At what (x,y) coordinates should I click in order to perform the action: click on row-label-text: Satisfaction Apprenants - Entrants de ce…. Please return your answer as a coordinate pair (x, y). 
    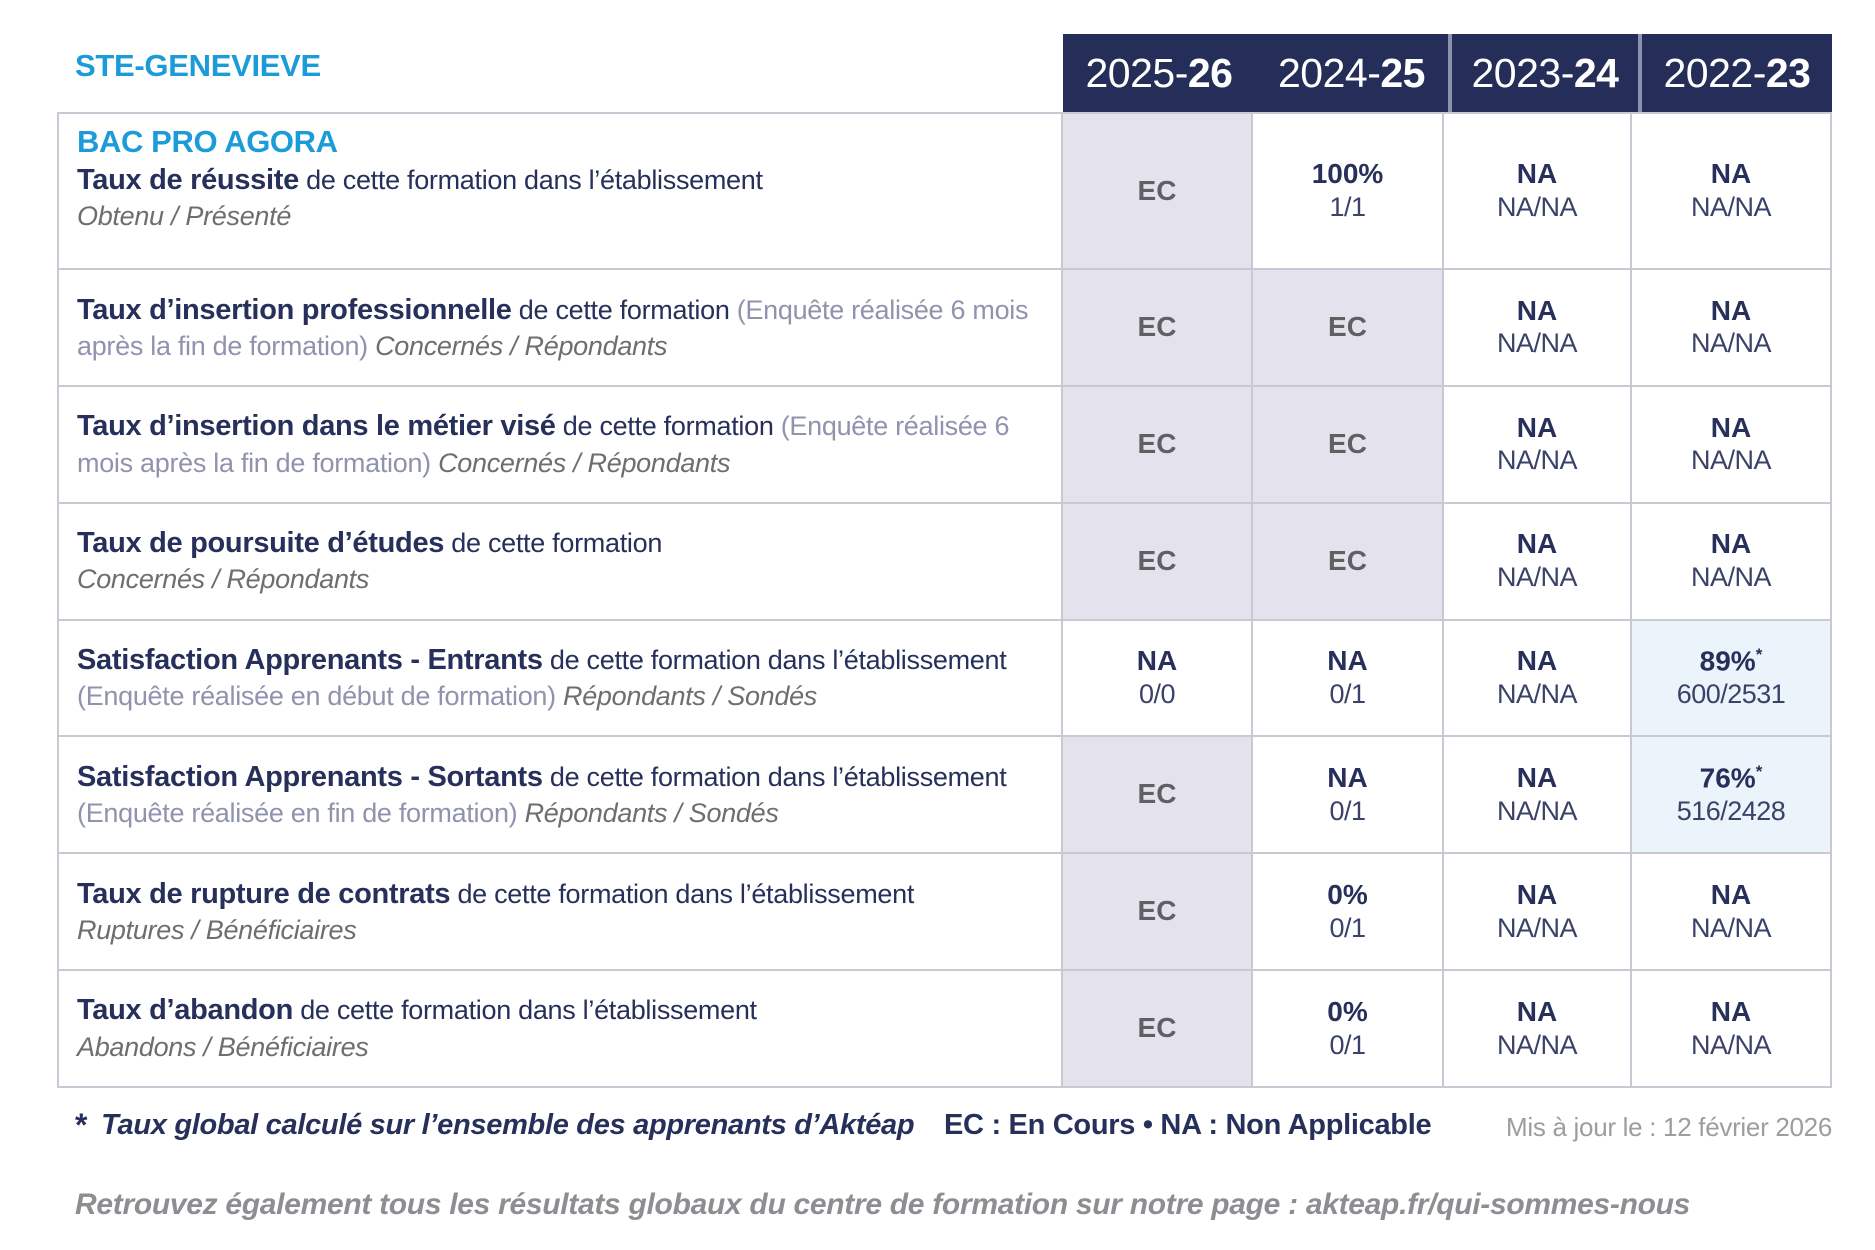
    Looking at the image, I should click on (542, 678).